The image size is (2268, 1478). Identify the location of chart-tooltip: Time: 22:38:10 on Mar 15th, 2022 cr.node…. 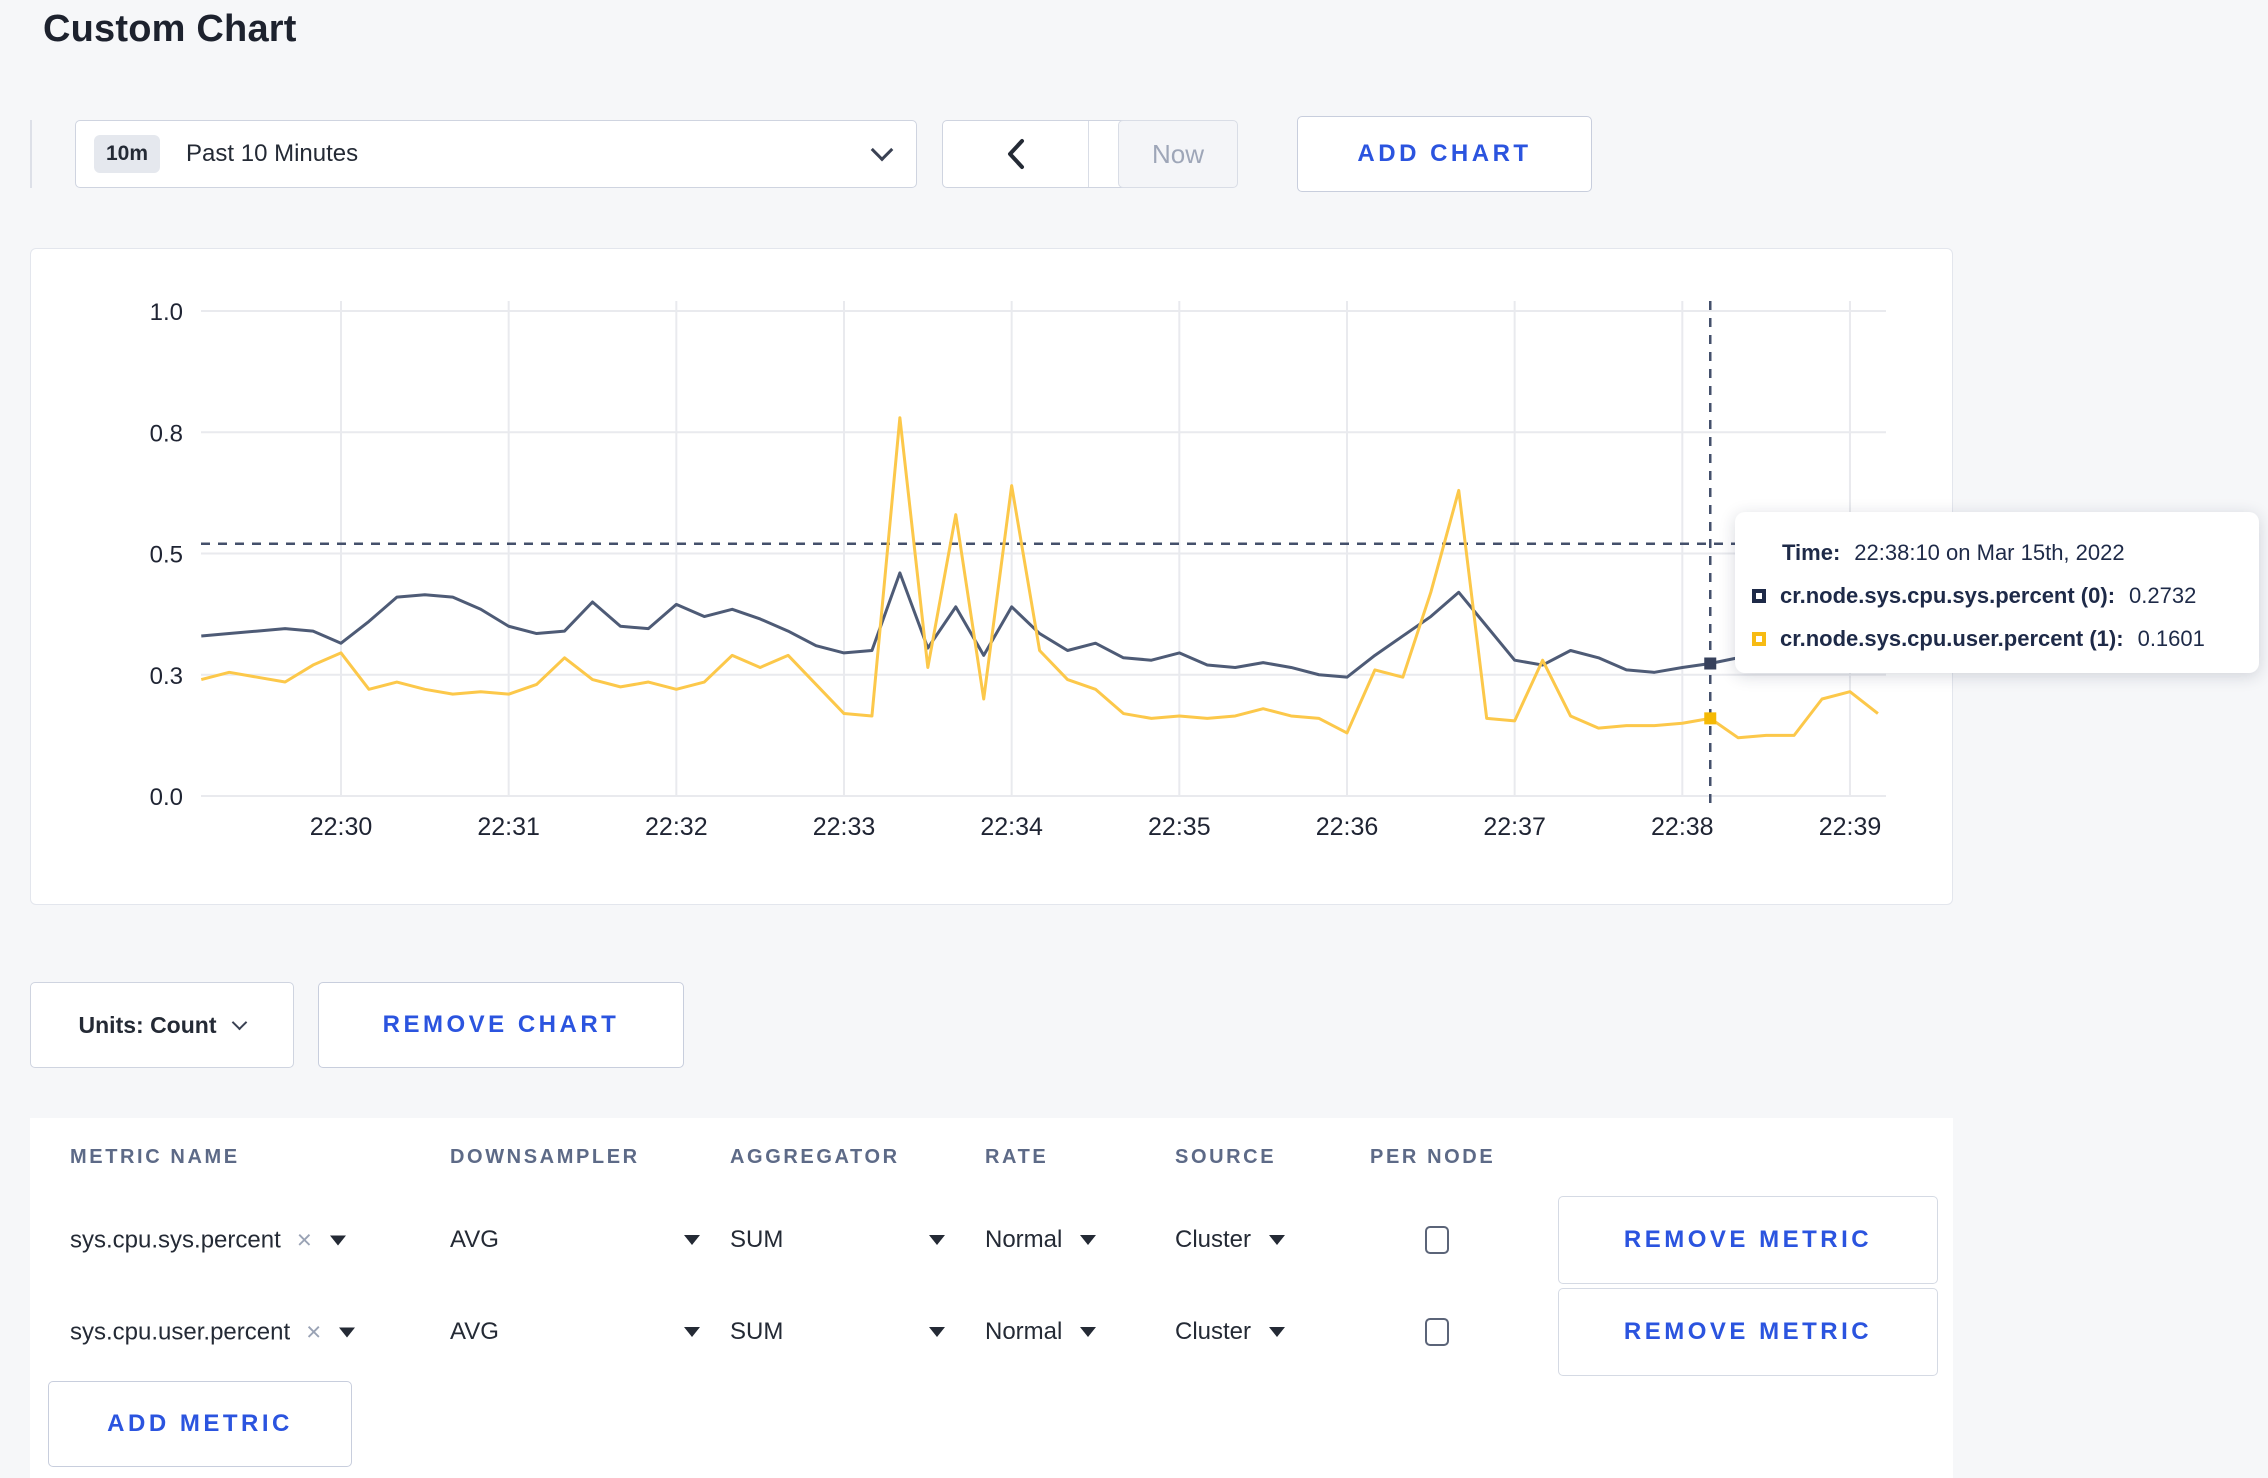
(1997, 592).